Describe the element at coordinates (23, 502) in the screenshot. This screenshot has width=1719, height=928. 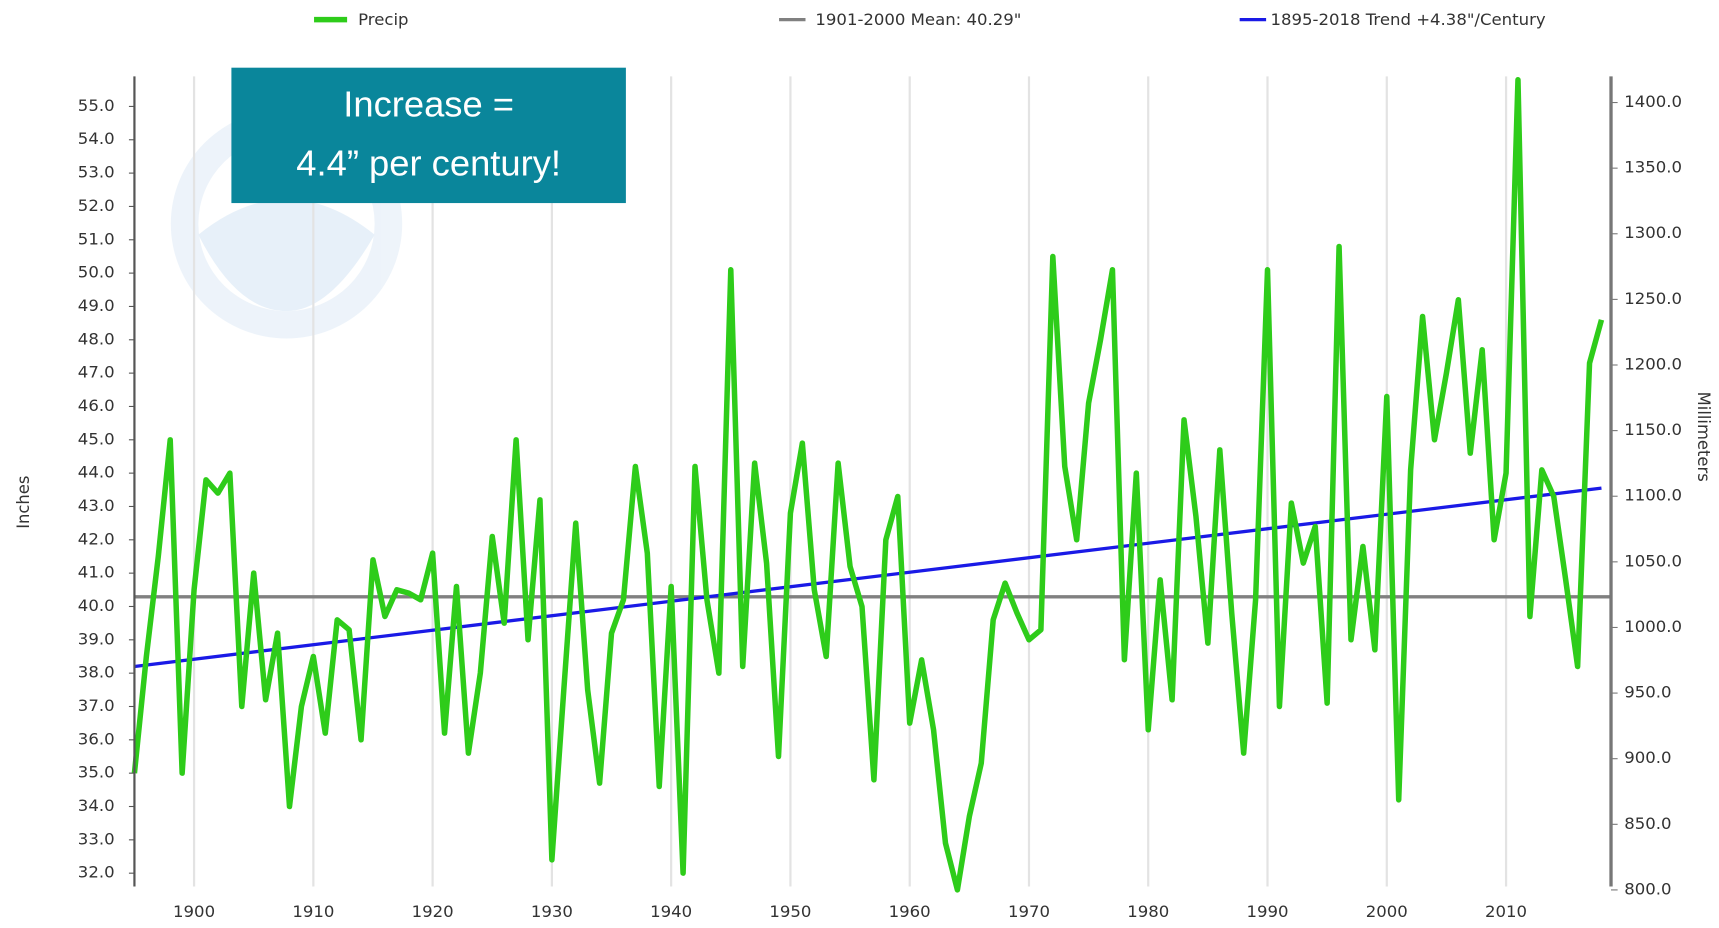
I see `y-axis-label: Inches` at that location.